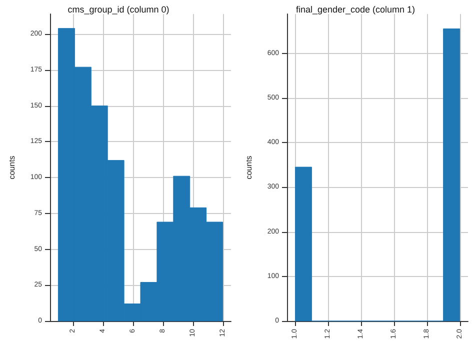  I want to click on chart-title: cms_group_id (column 0), so click(119, 9).